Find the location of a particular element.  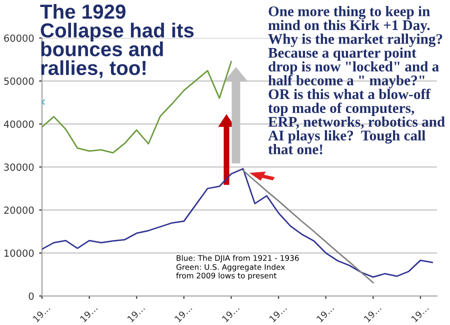

chart-title: The 1929 Collapse had its bounces and rallies, too! is located at coordinates (117, 41).